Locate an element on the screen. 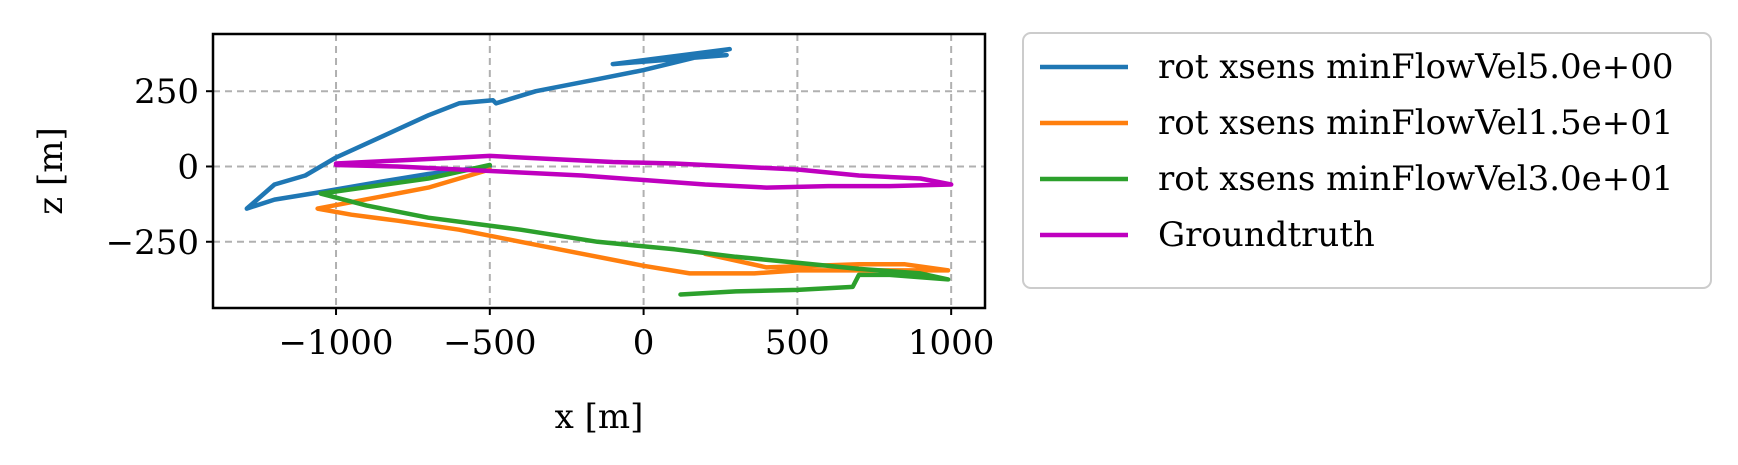 This screenshot has height=465, width=1738. legend-label: rot xsens minFlowVel3.0e+01 is located at coordinates (1416, 179).